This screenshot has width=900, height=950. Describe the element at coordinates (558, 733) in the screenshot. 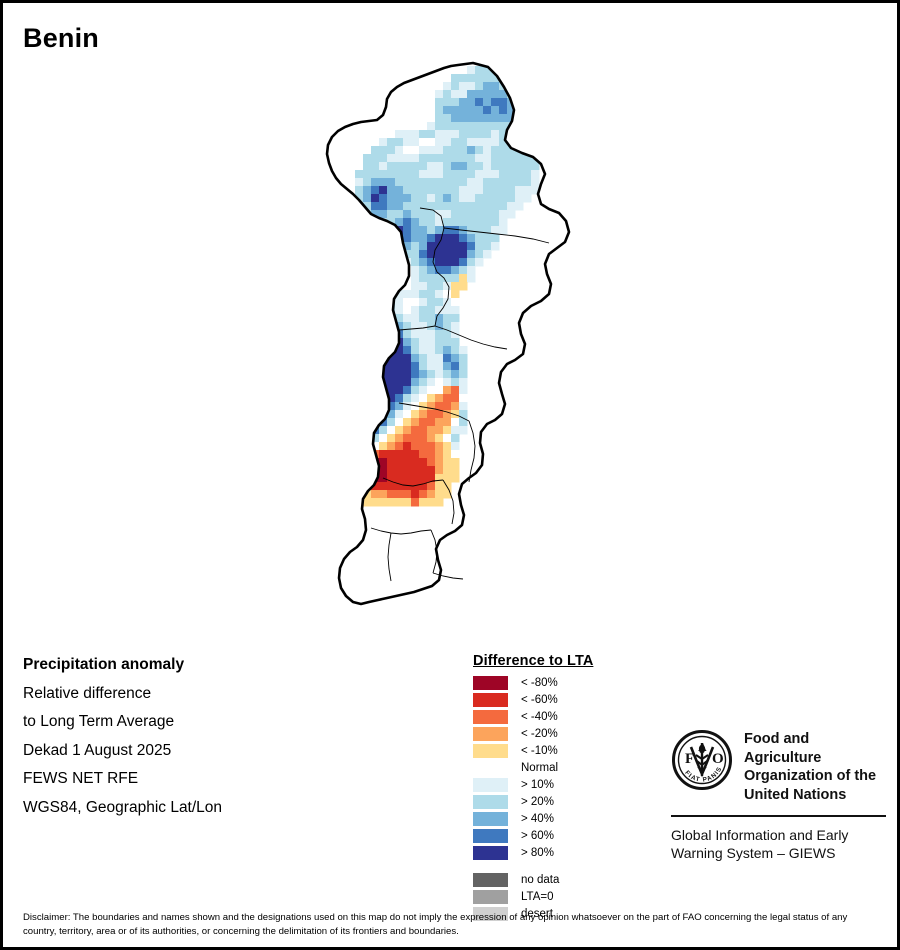

I see `legend-item-3: < -20%` at that location.